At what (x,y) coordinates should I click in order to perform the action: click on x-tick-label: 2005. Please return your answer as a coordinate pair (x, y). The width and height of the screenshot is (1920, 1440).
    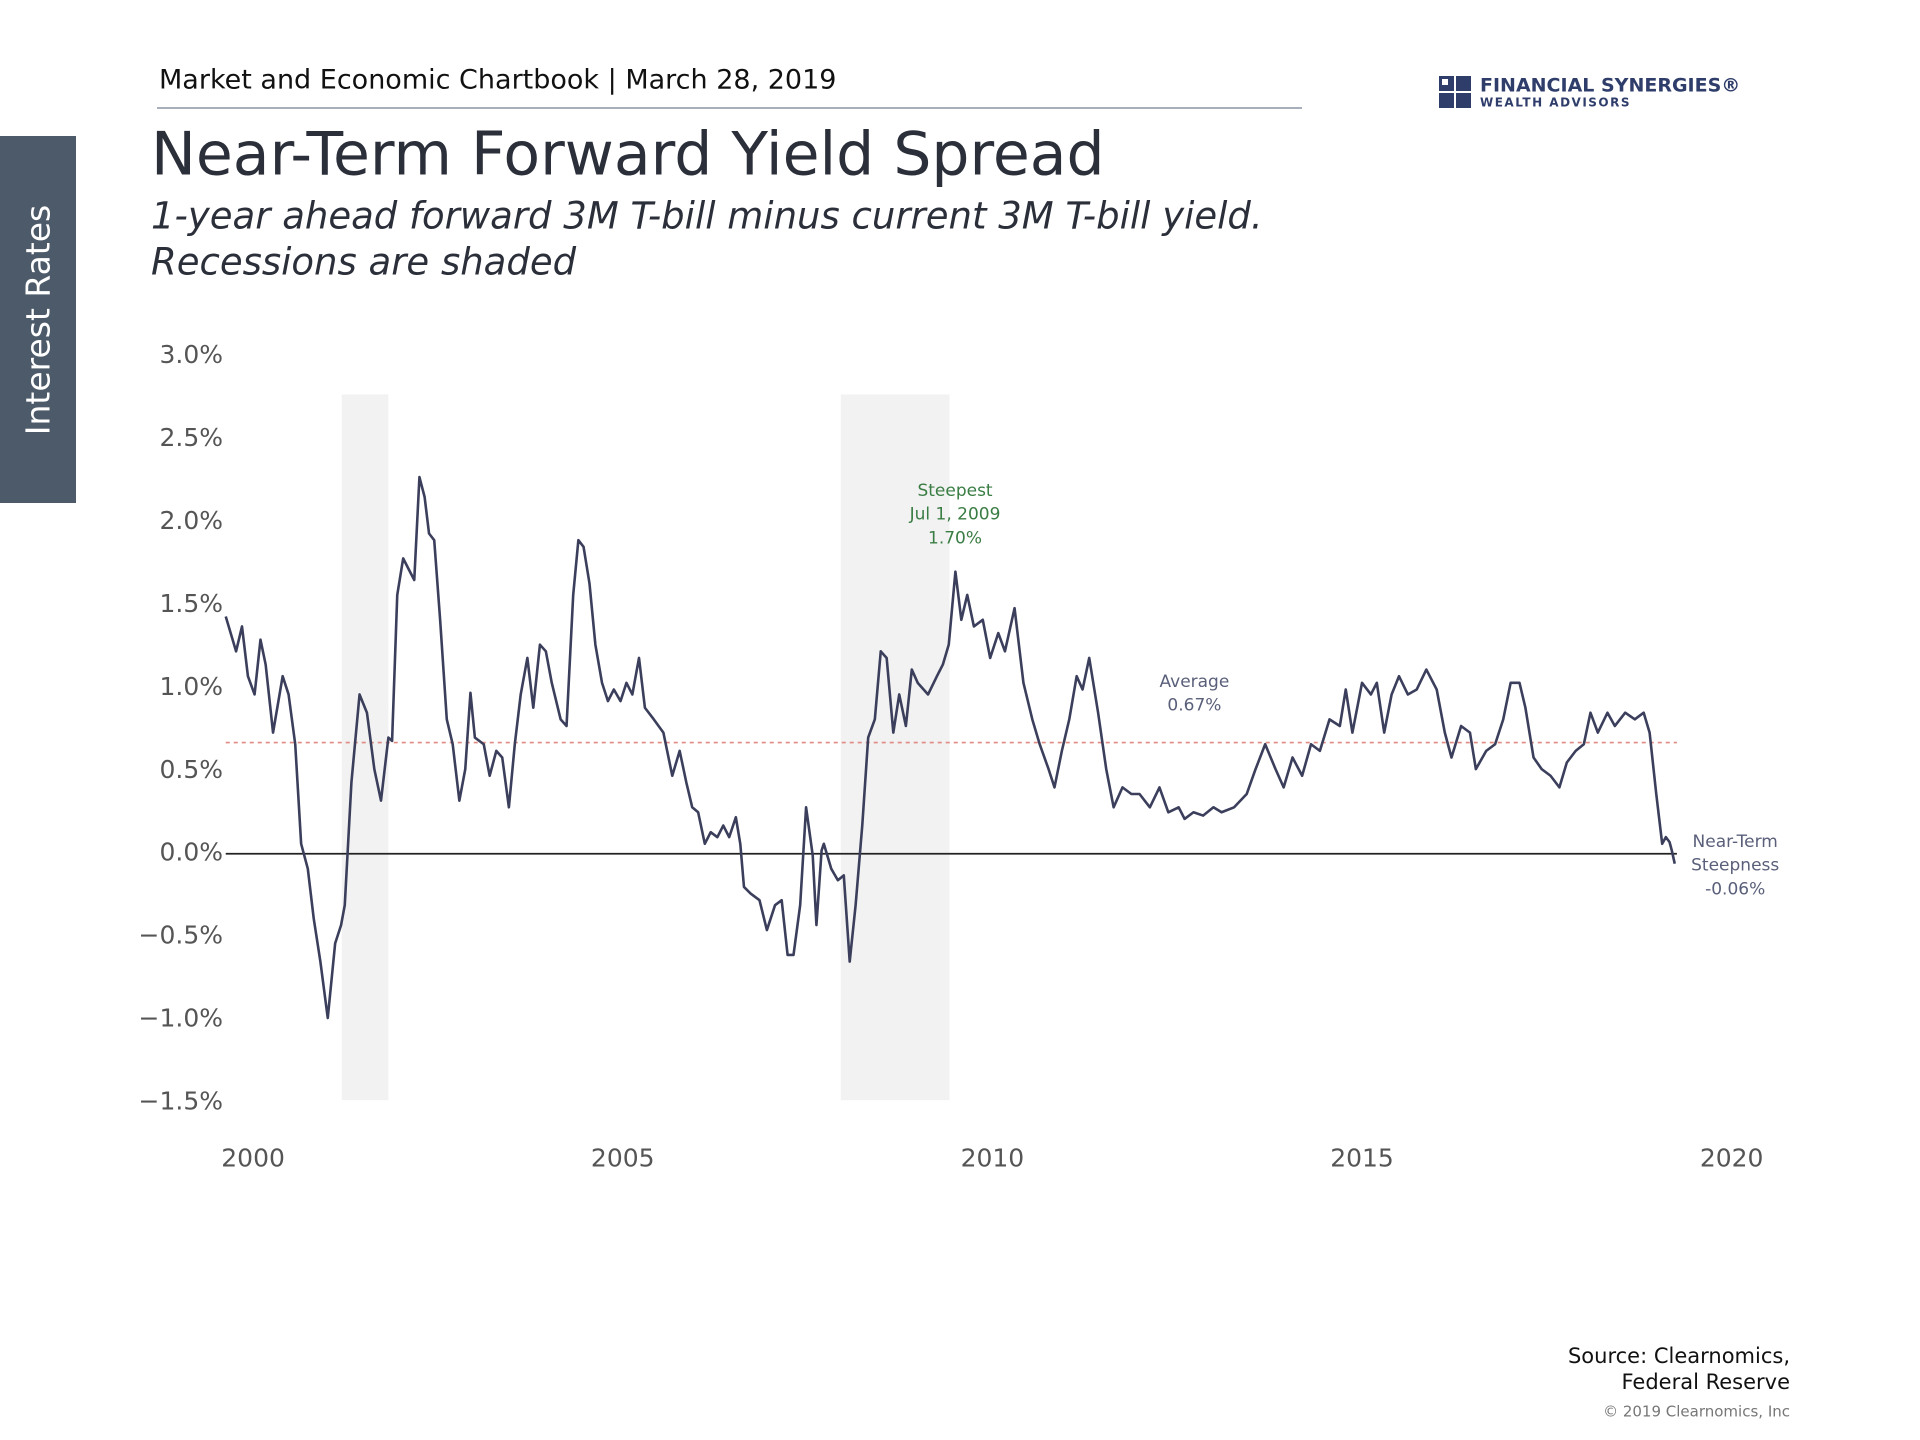
    Looking at the image, I should click on (623, 1158).